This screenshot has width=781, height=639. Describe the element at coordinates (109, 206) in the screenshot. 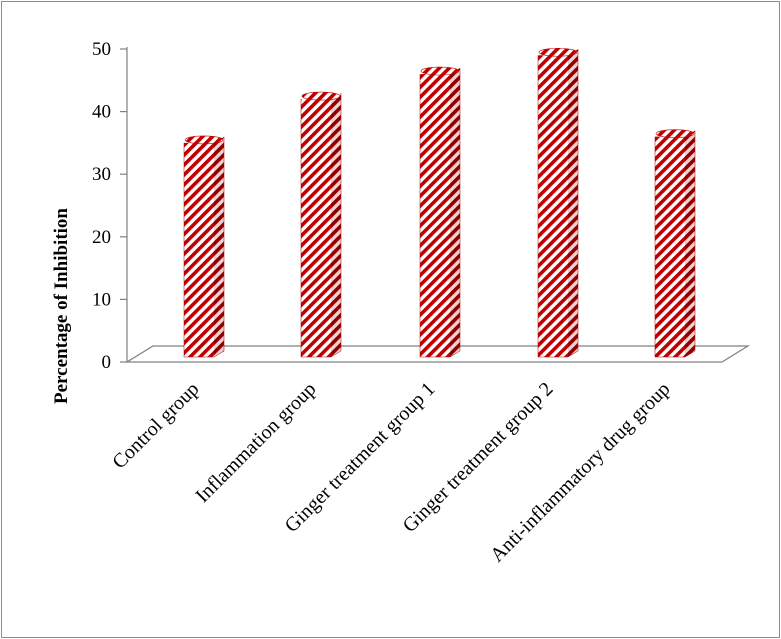

I see `y-ticks: 0 10 20 30 40 50` at that location.